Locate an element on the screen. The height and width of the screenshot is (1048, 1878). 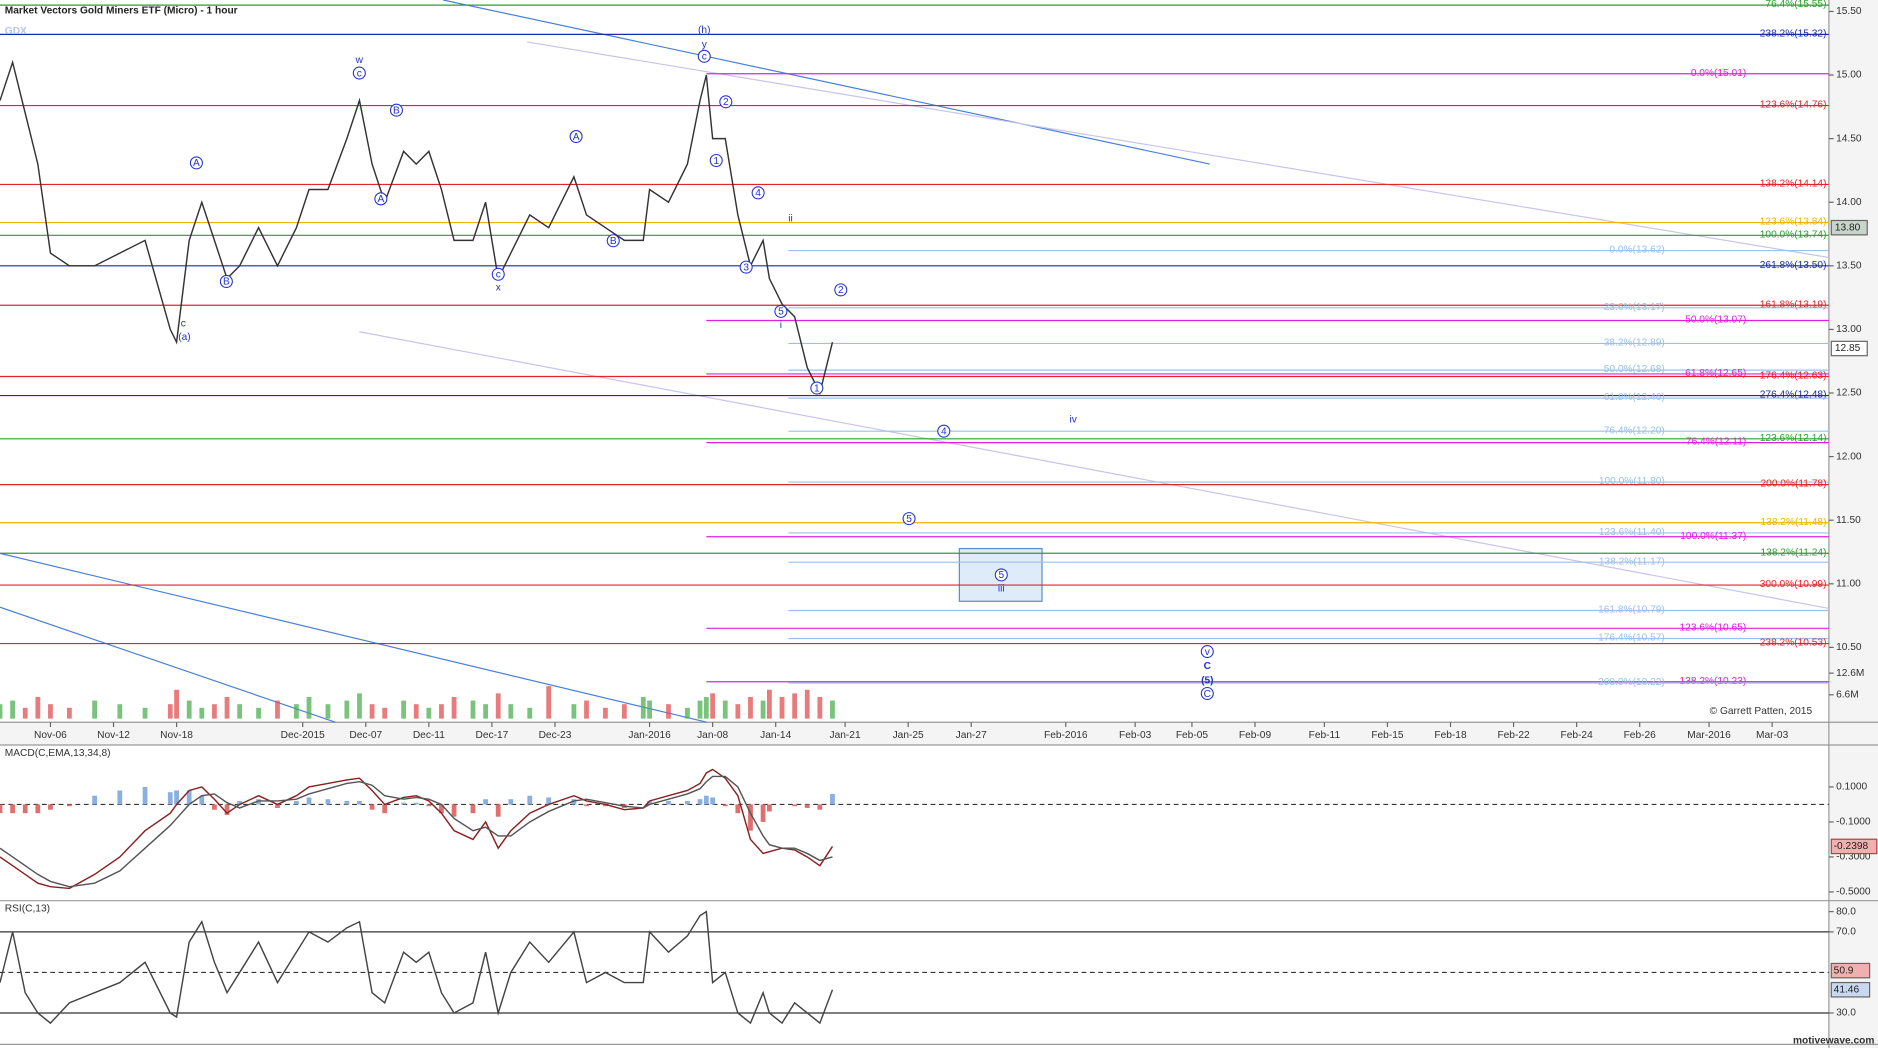
wave-label: ii is located at coordinates (790, 218).